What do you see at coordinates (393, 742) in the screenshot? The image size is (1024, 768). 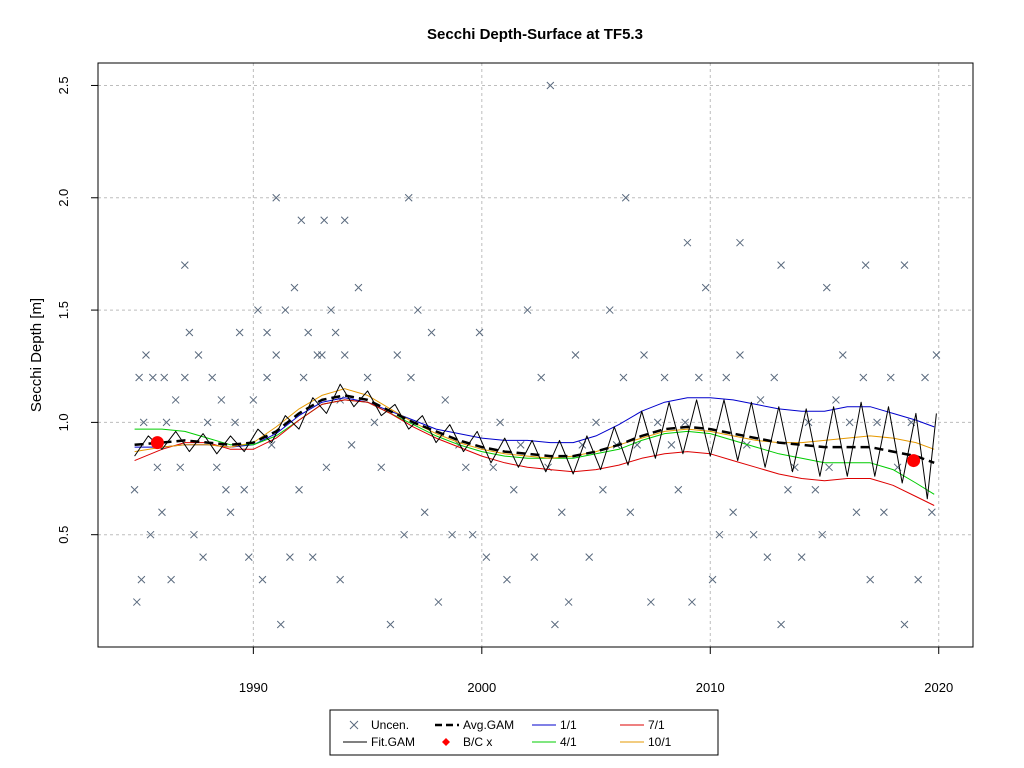 I see `legend-label: Fit.GAM` at bounding box center [393, 742].